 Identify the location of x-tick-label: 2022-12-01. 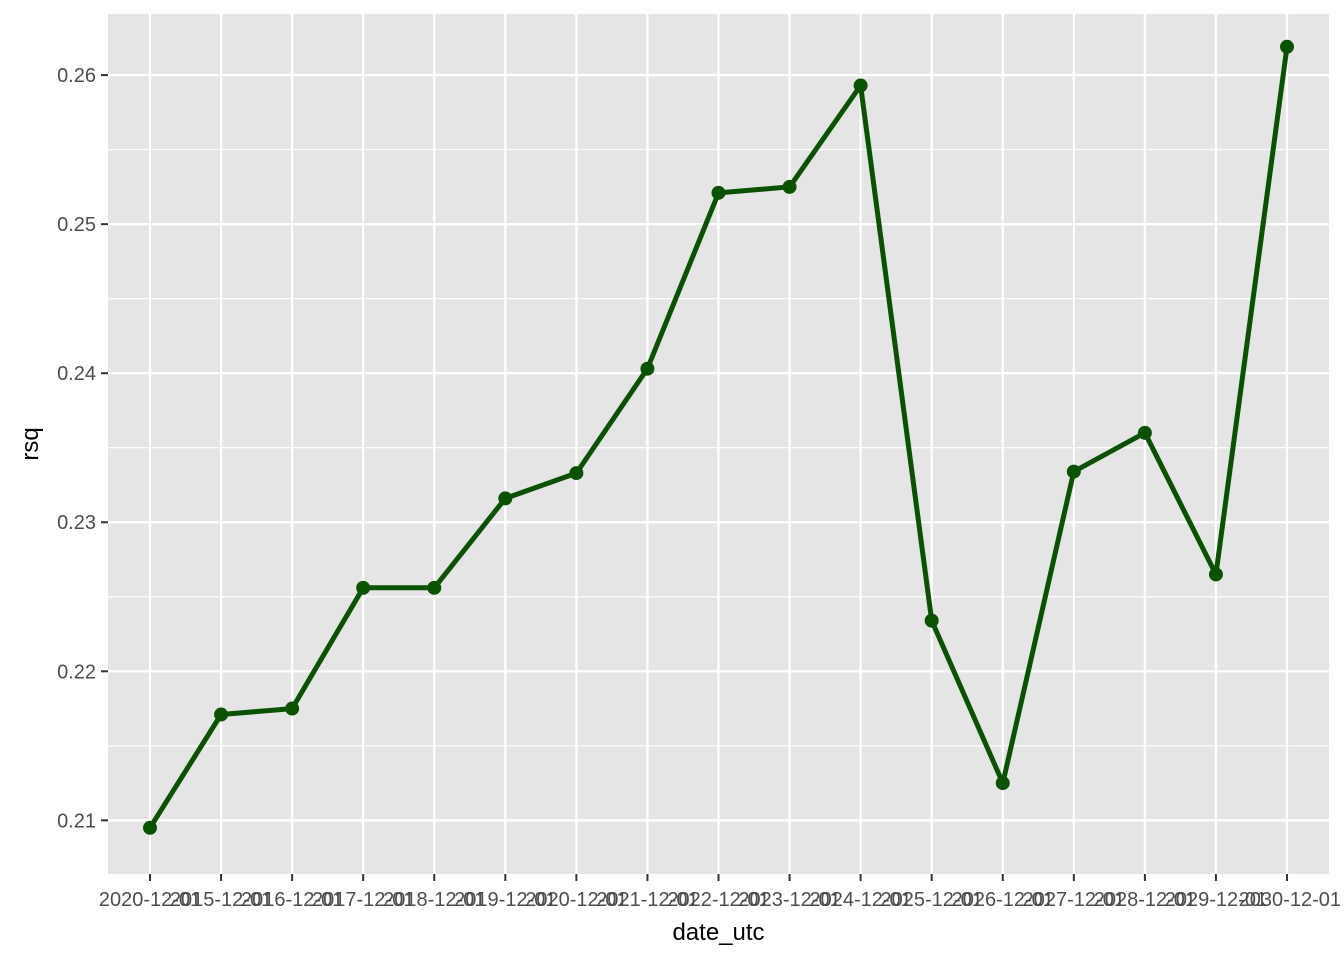
(718, 900).